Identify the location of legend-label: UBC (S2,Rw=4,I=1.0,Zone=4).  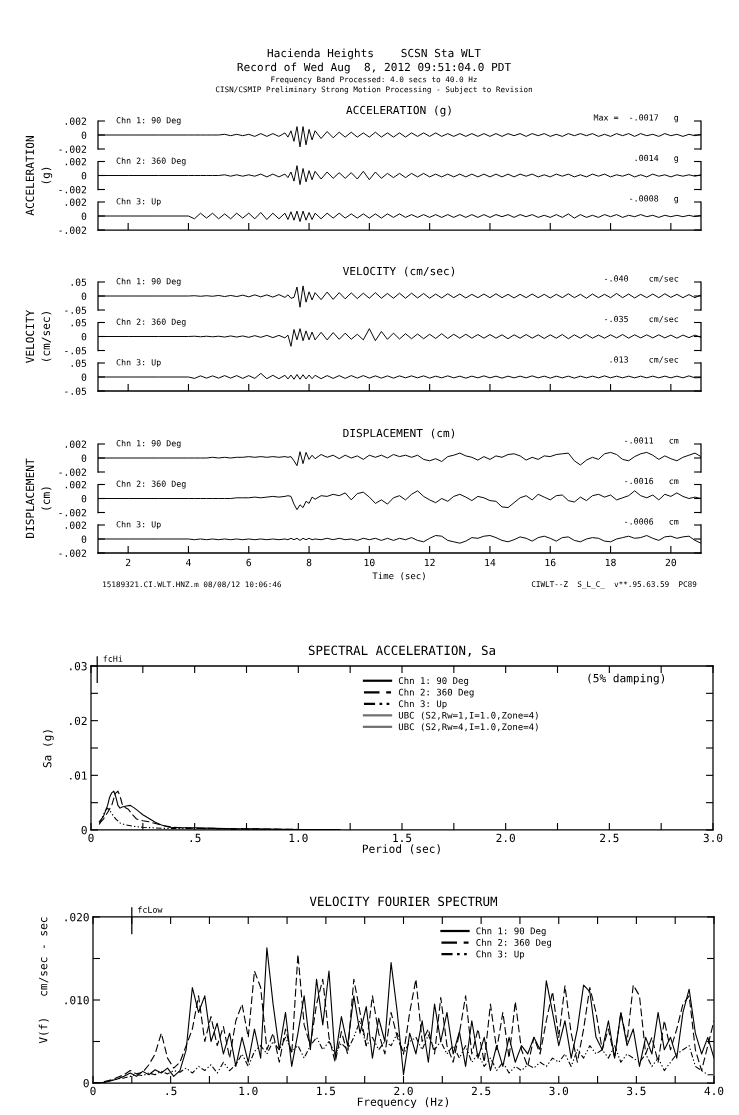
(468, 727).